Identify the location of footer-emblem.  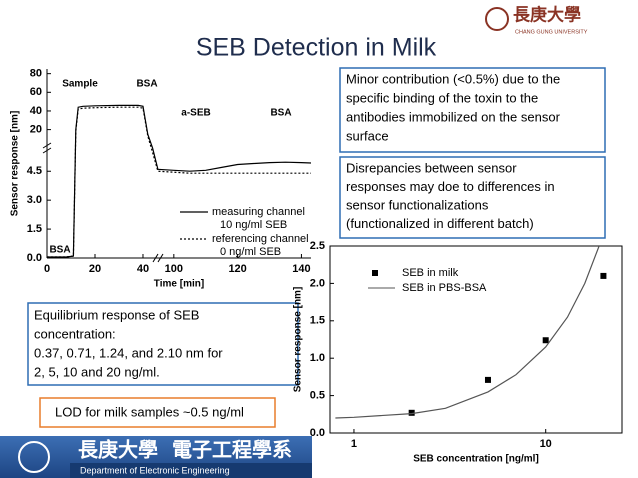
(34, 457).